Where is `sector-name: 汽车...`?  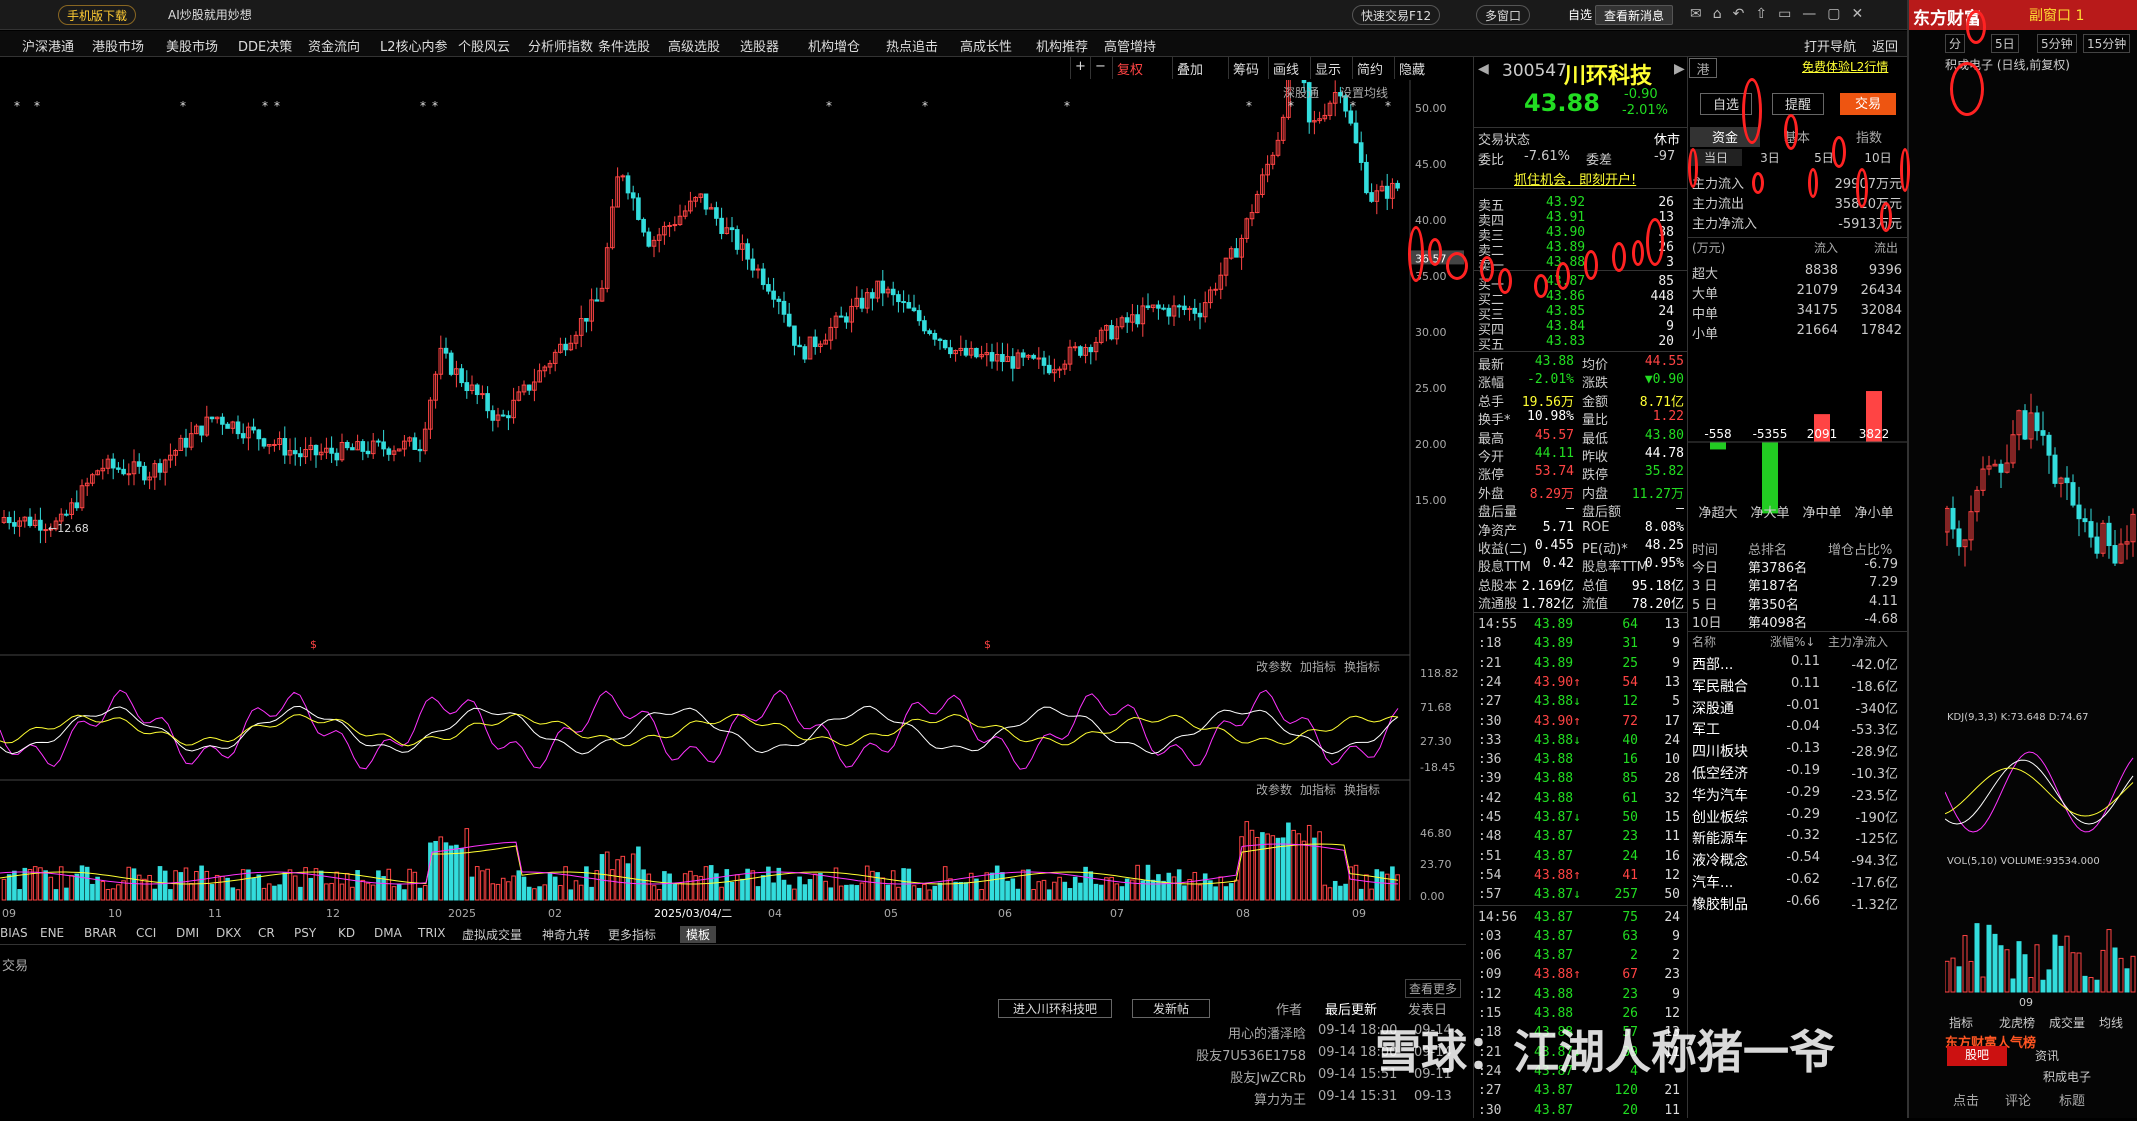
sector-name: 汽车... is located at coordinates (1713, 883).